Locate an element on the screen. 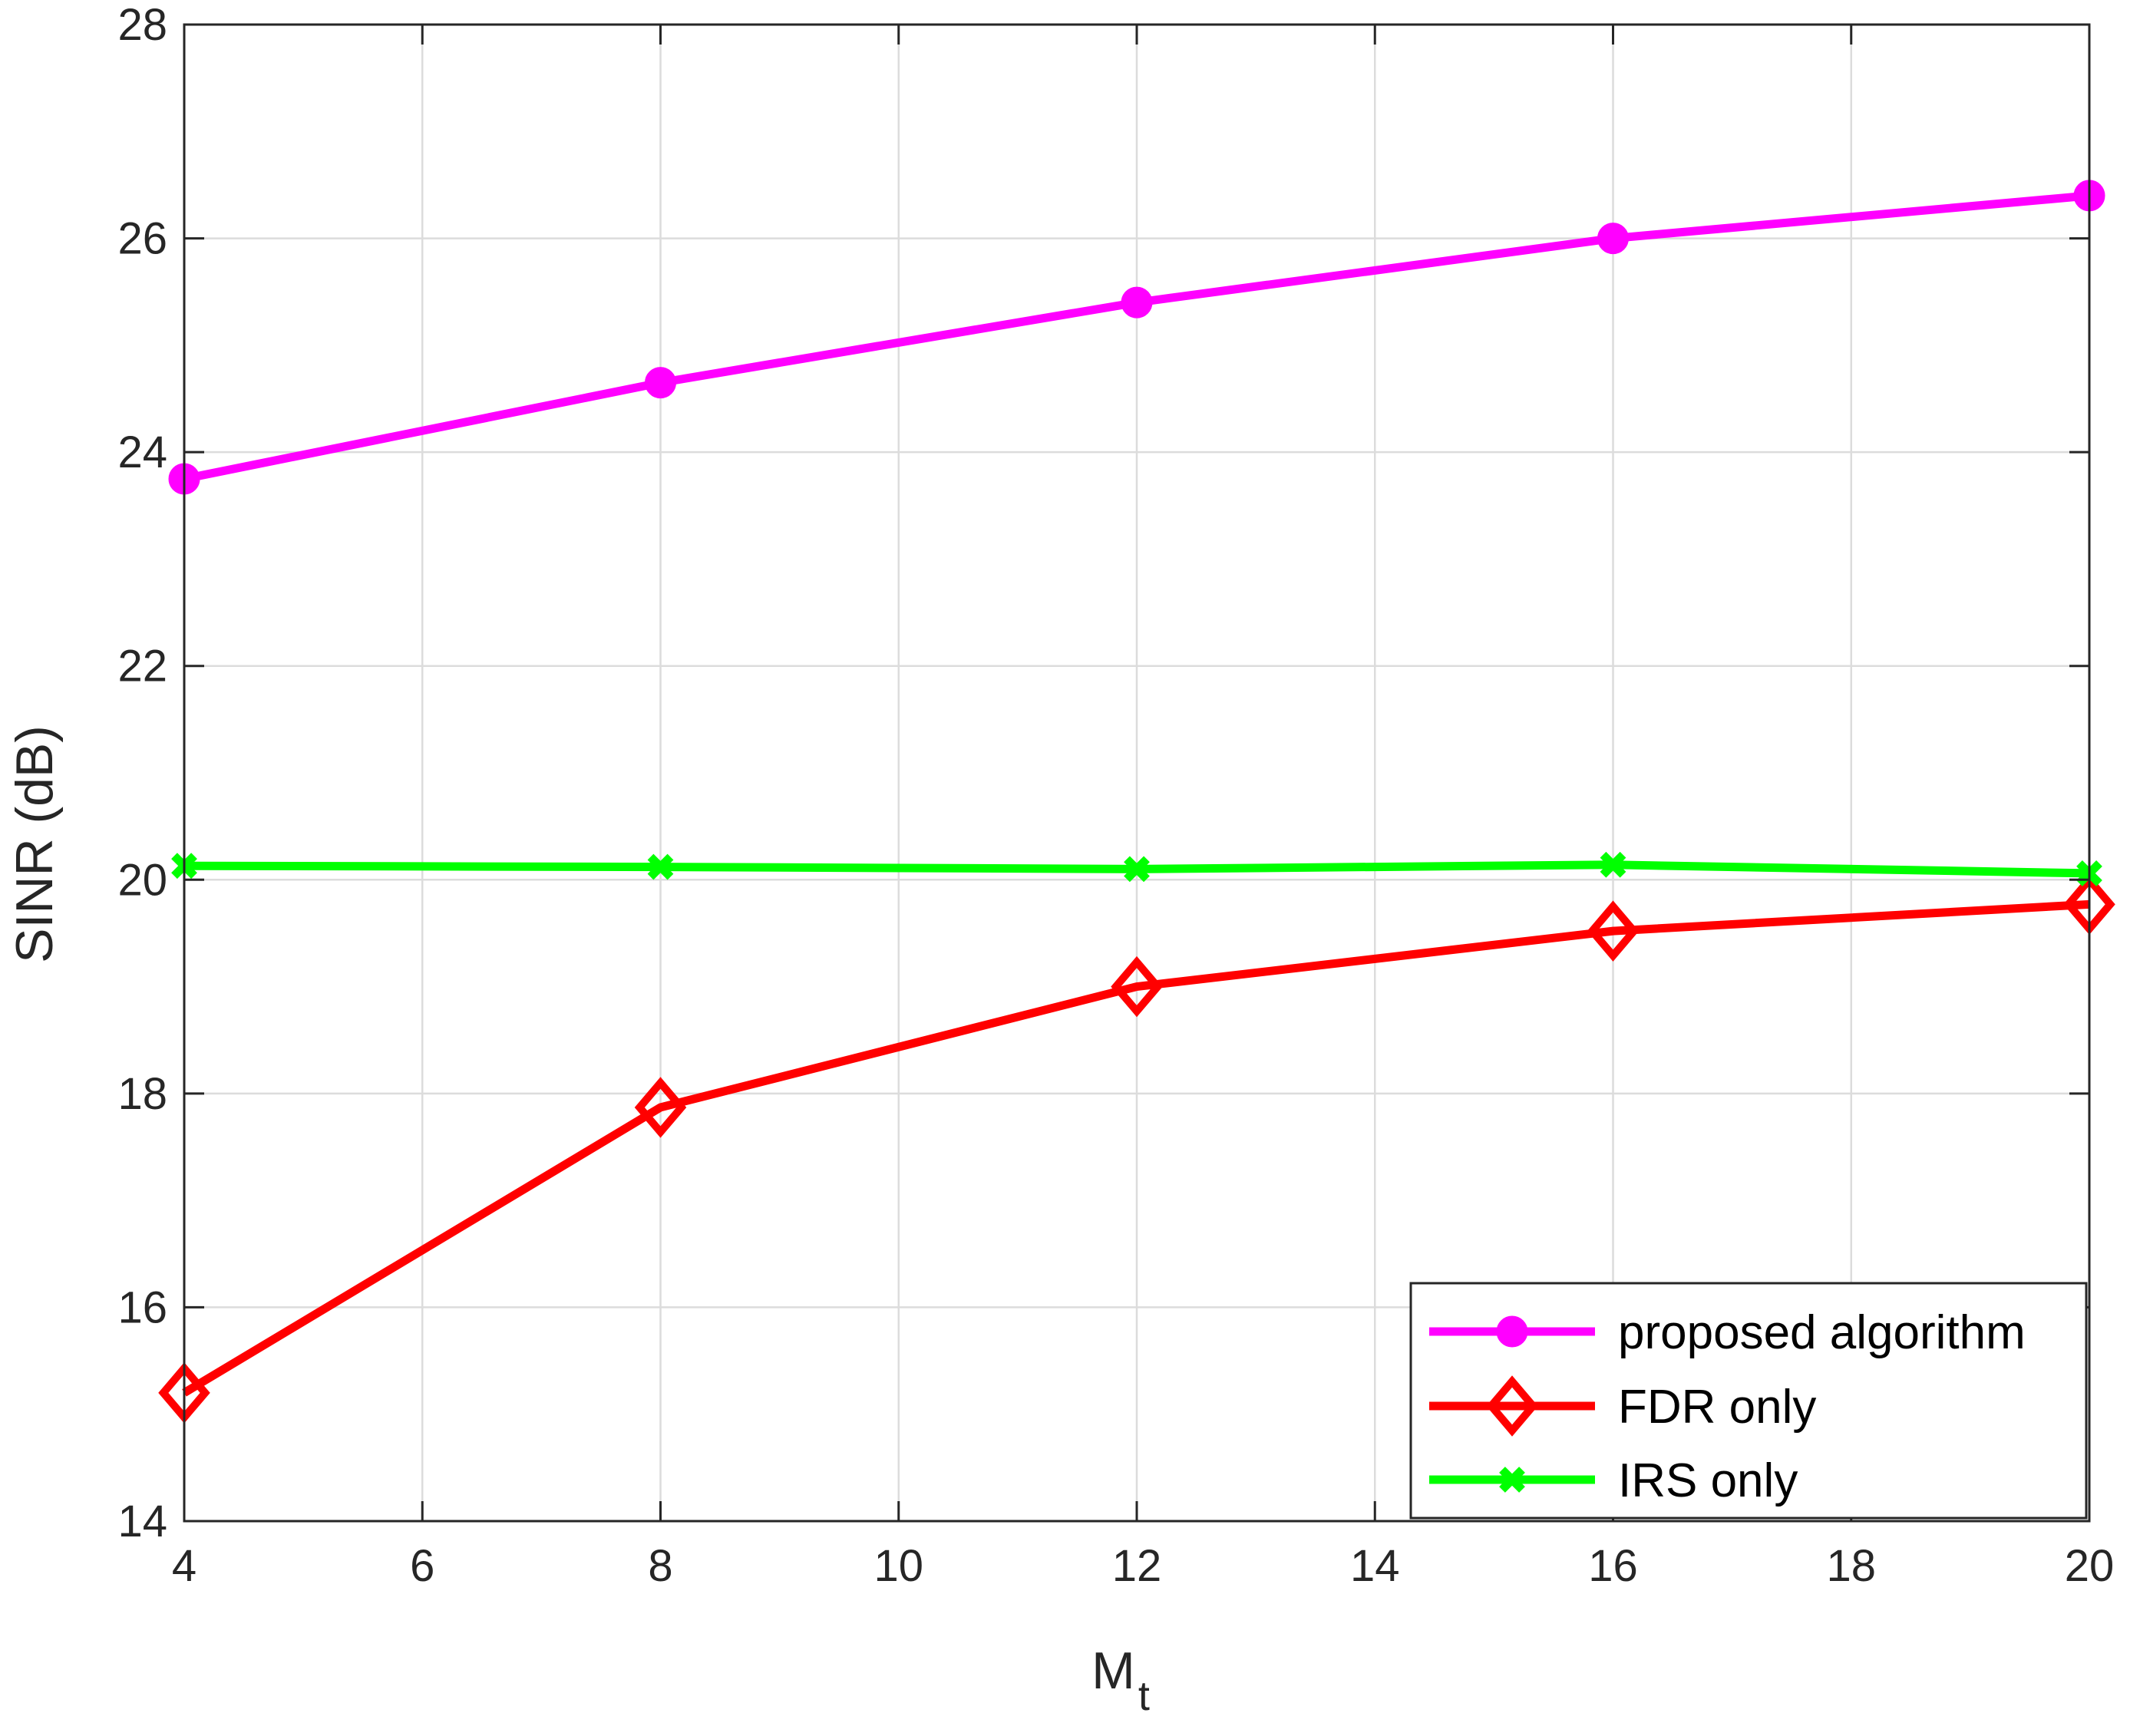 Image resolution: width=2130 pixels, height=1736 pixels. legend-label: IRS only is located at coordinates (1708, 1480).